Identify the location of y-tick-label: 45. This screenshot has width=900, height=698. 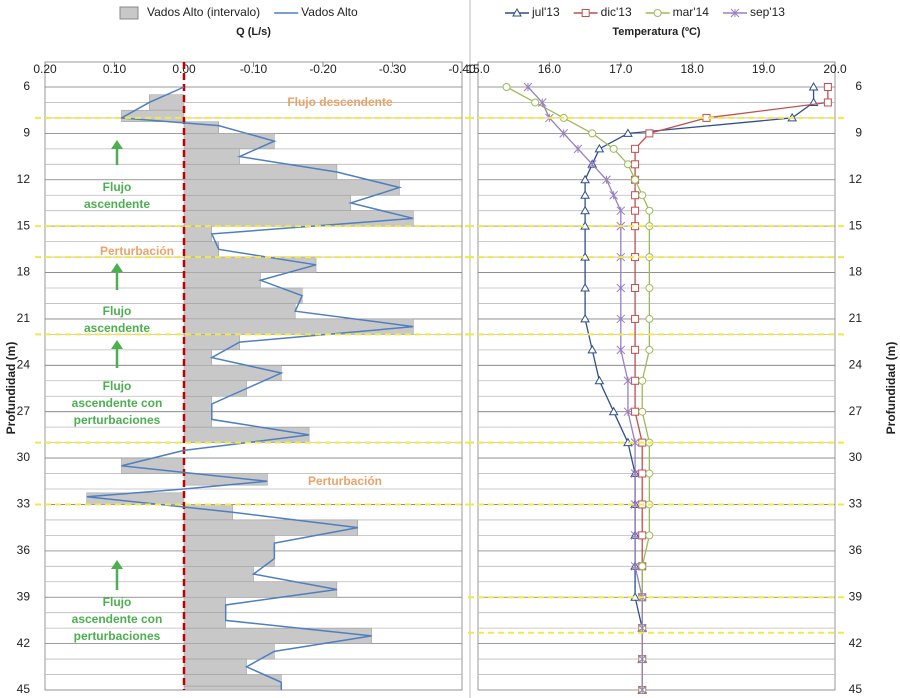
(24, 689).